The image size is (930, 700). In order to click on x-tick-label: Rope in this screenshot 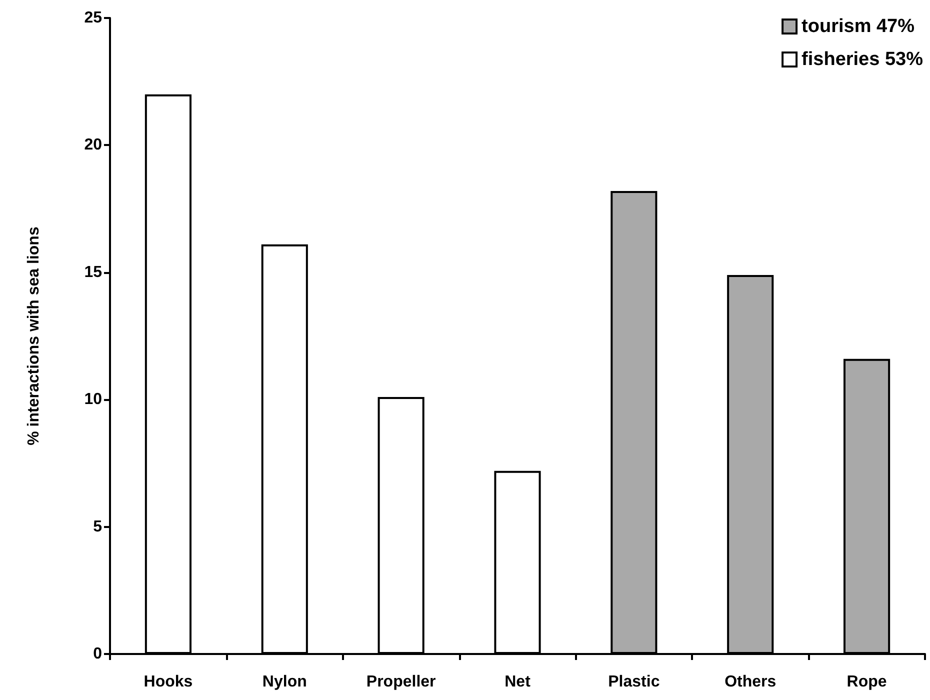, I will do `click(866, 682)`.